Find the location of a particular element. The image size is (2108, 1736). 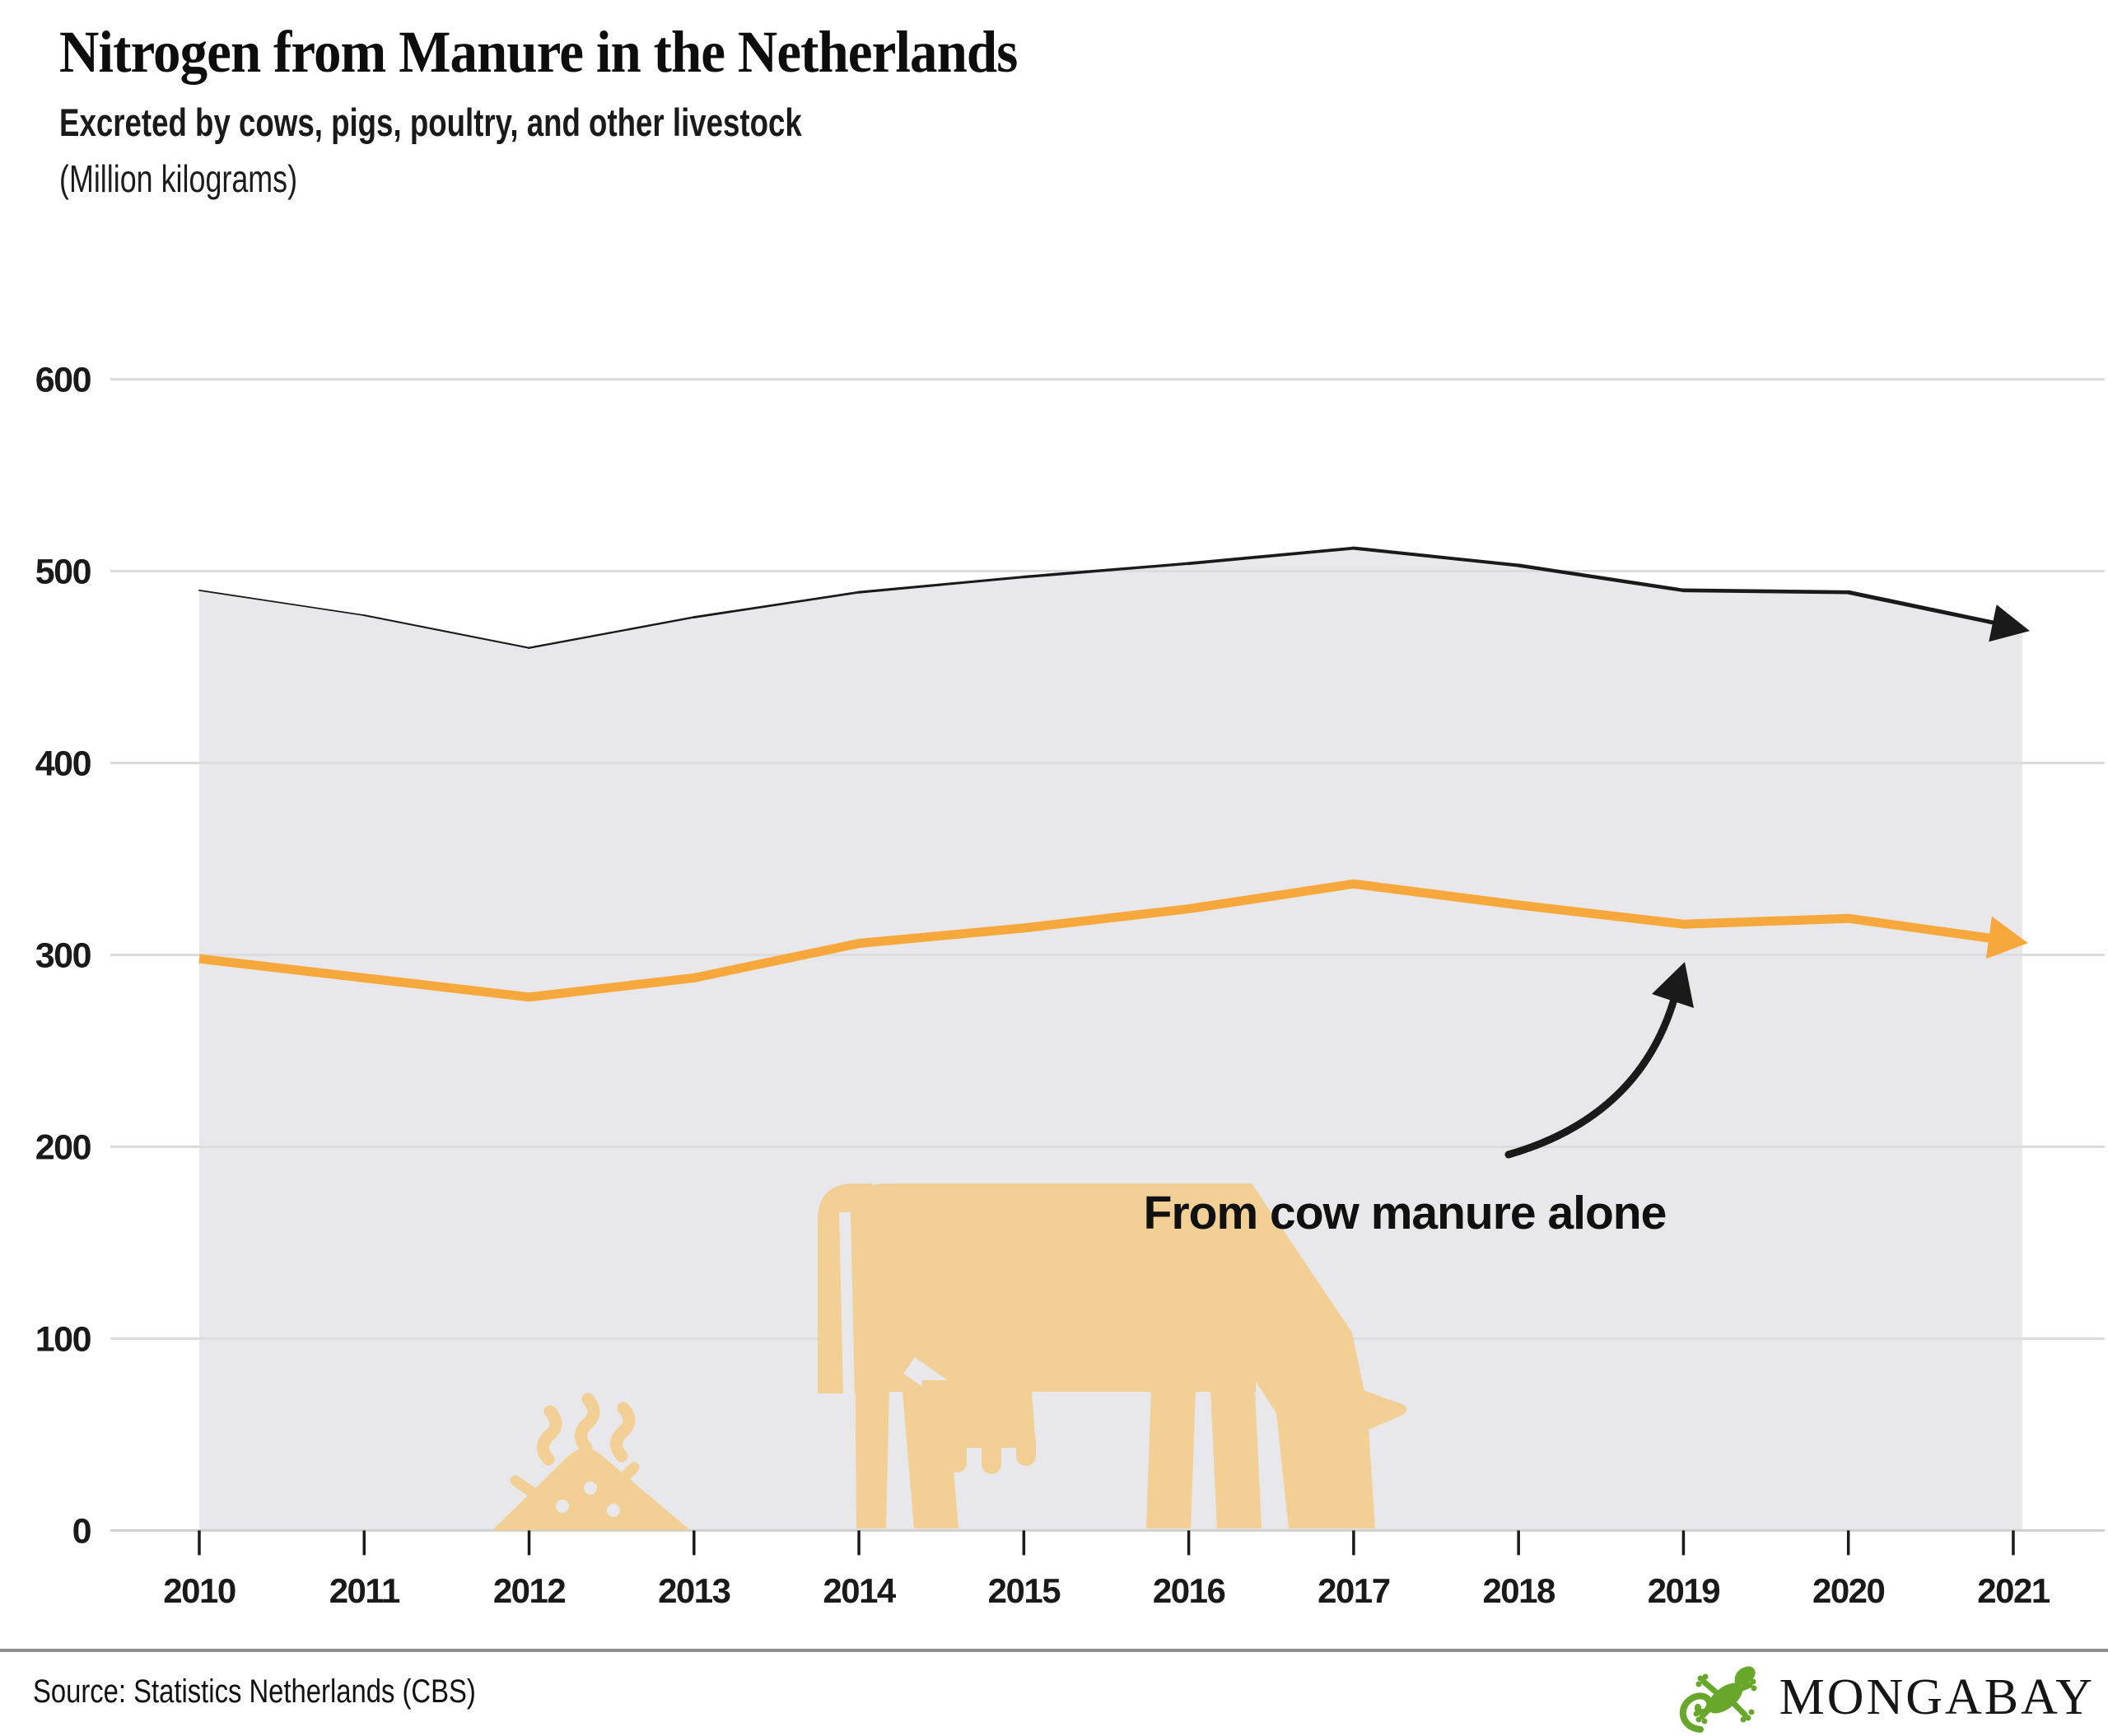

x-axis-label: 2012 is located at coordinates (529, 1590).